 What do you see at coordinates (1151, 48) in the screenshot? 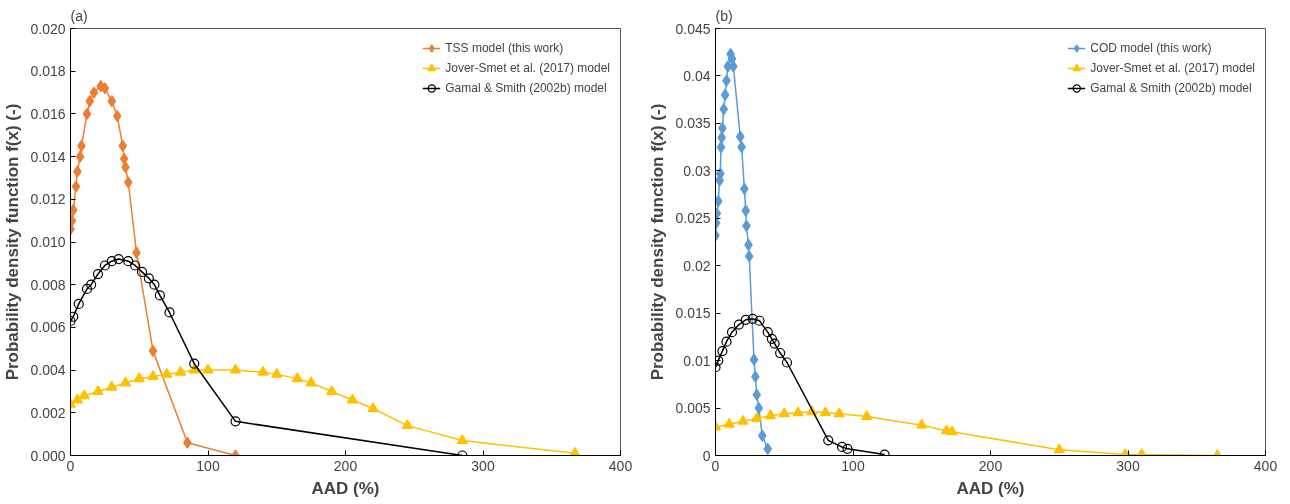
I see `legend-label: COD model (this work)` at bounding box center [1151, 48].